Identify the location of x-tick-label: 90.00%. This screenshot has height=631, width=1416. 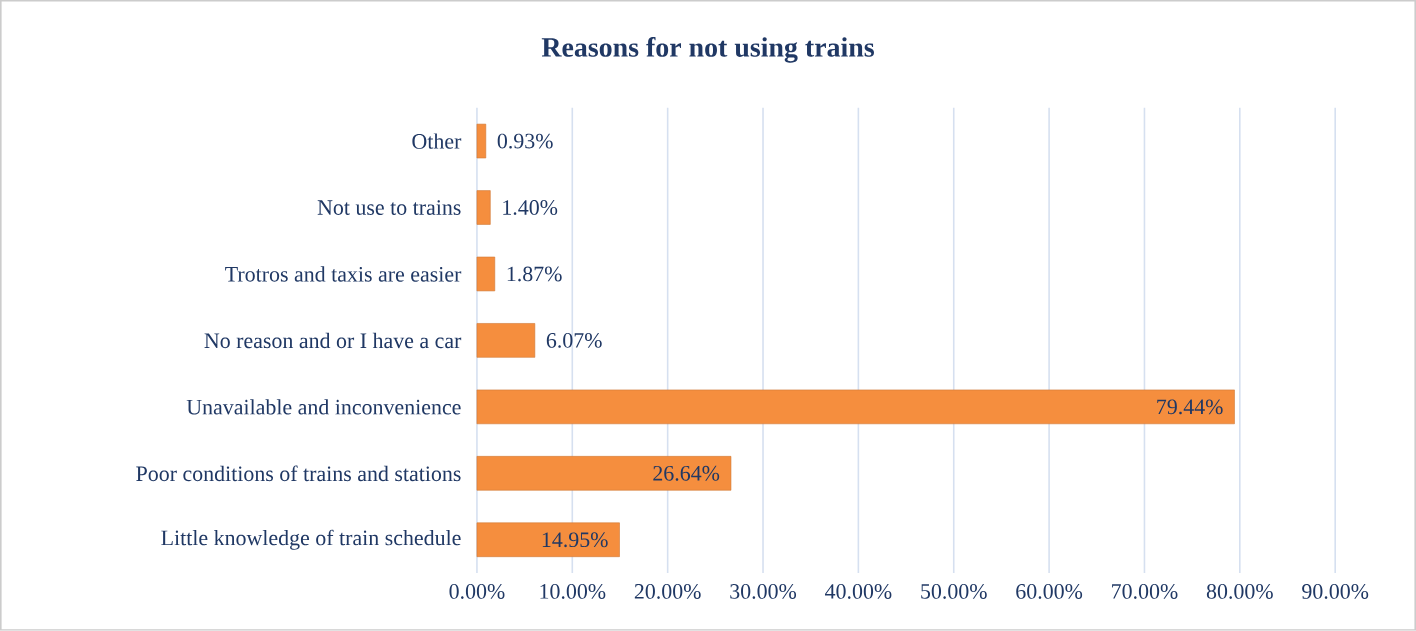
(1335, 592).